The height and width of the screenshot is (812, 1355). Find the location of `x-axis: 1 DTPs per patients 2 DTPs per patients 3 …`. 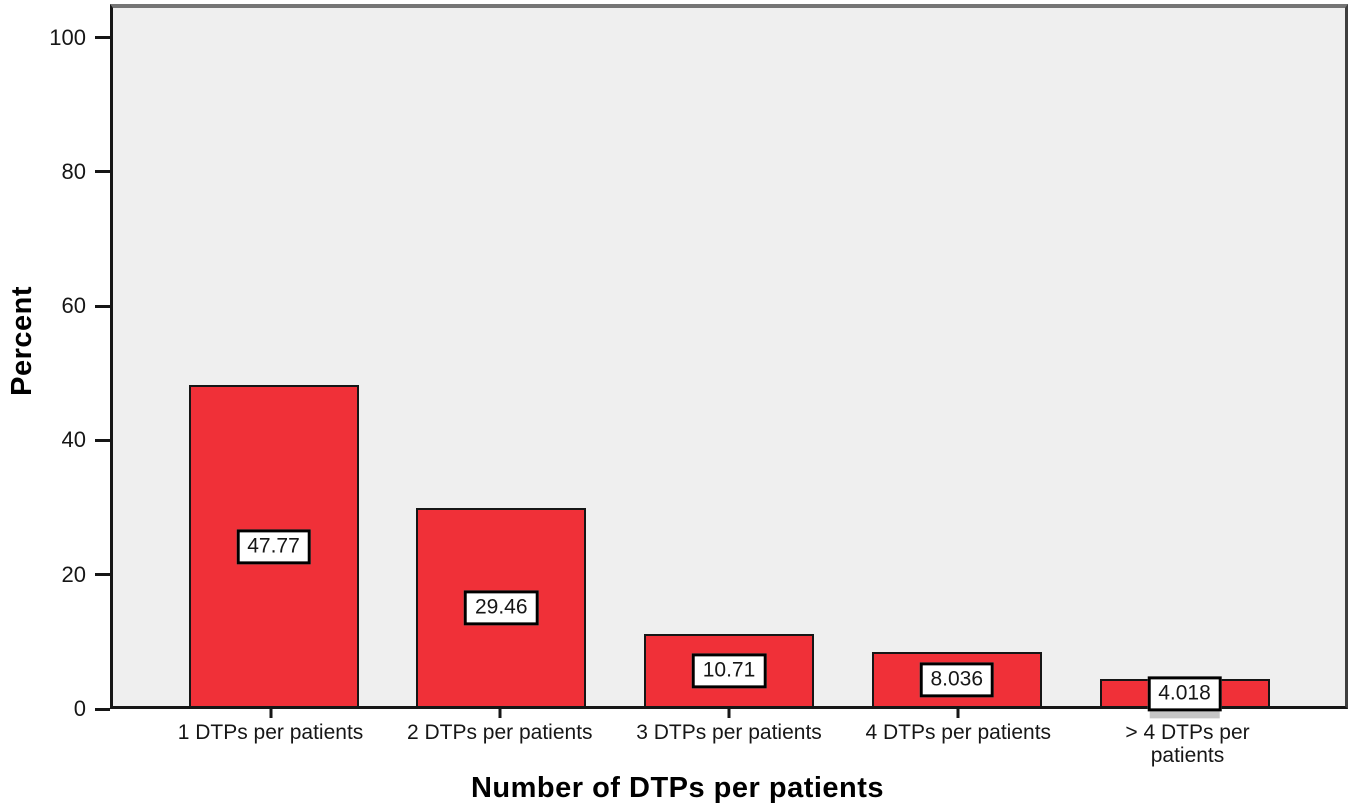

x-axis: 1 DTPs per patients 2 DTPs per patients 3 … is located at coordinates (729, 738).